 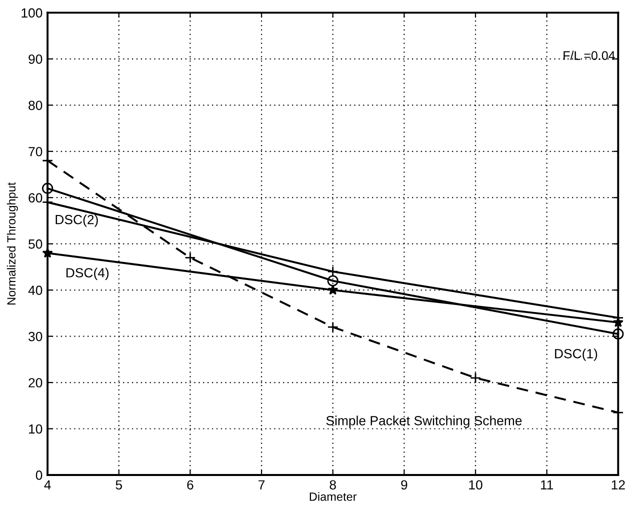 I want to click on series-label: DSC(4), so click(x=87, y=274).